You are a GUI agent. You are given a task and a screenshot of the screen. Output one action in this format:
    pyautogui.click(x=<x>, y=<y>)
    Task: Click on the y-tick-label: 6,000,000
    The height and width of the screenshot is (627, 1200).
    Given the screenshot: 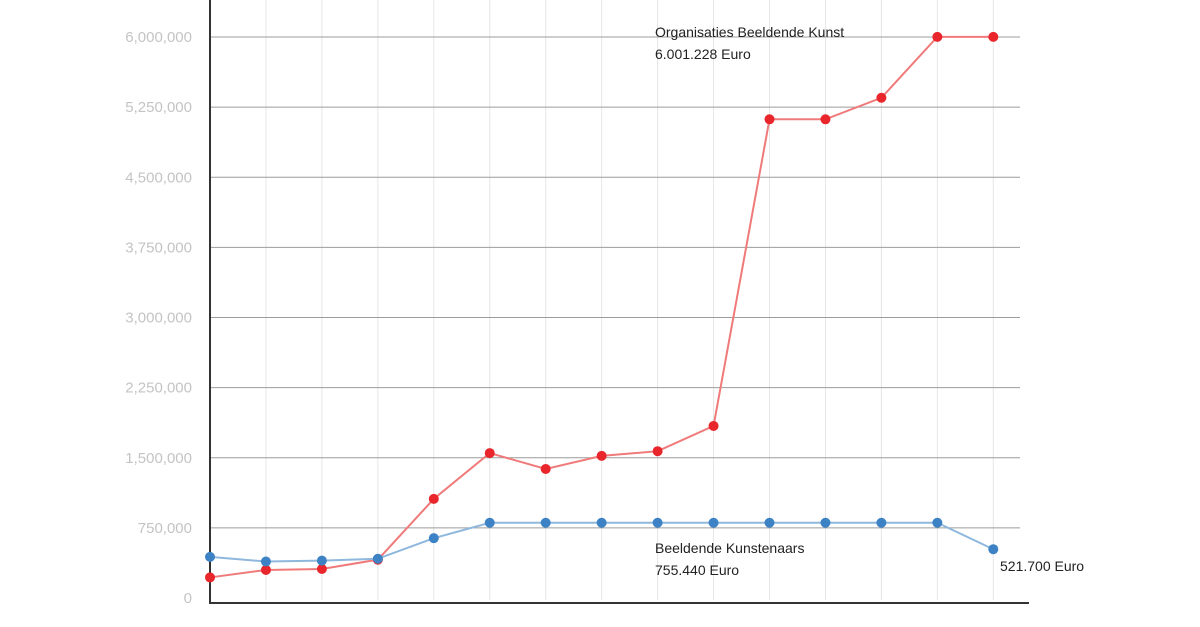 What is the action you would take?
    pyautogui.click(x=158, y=37)
    